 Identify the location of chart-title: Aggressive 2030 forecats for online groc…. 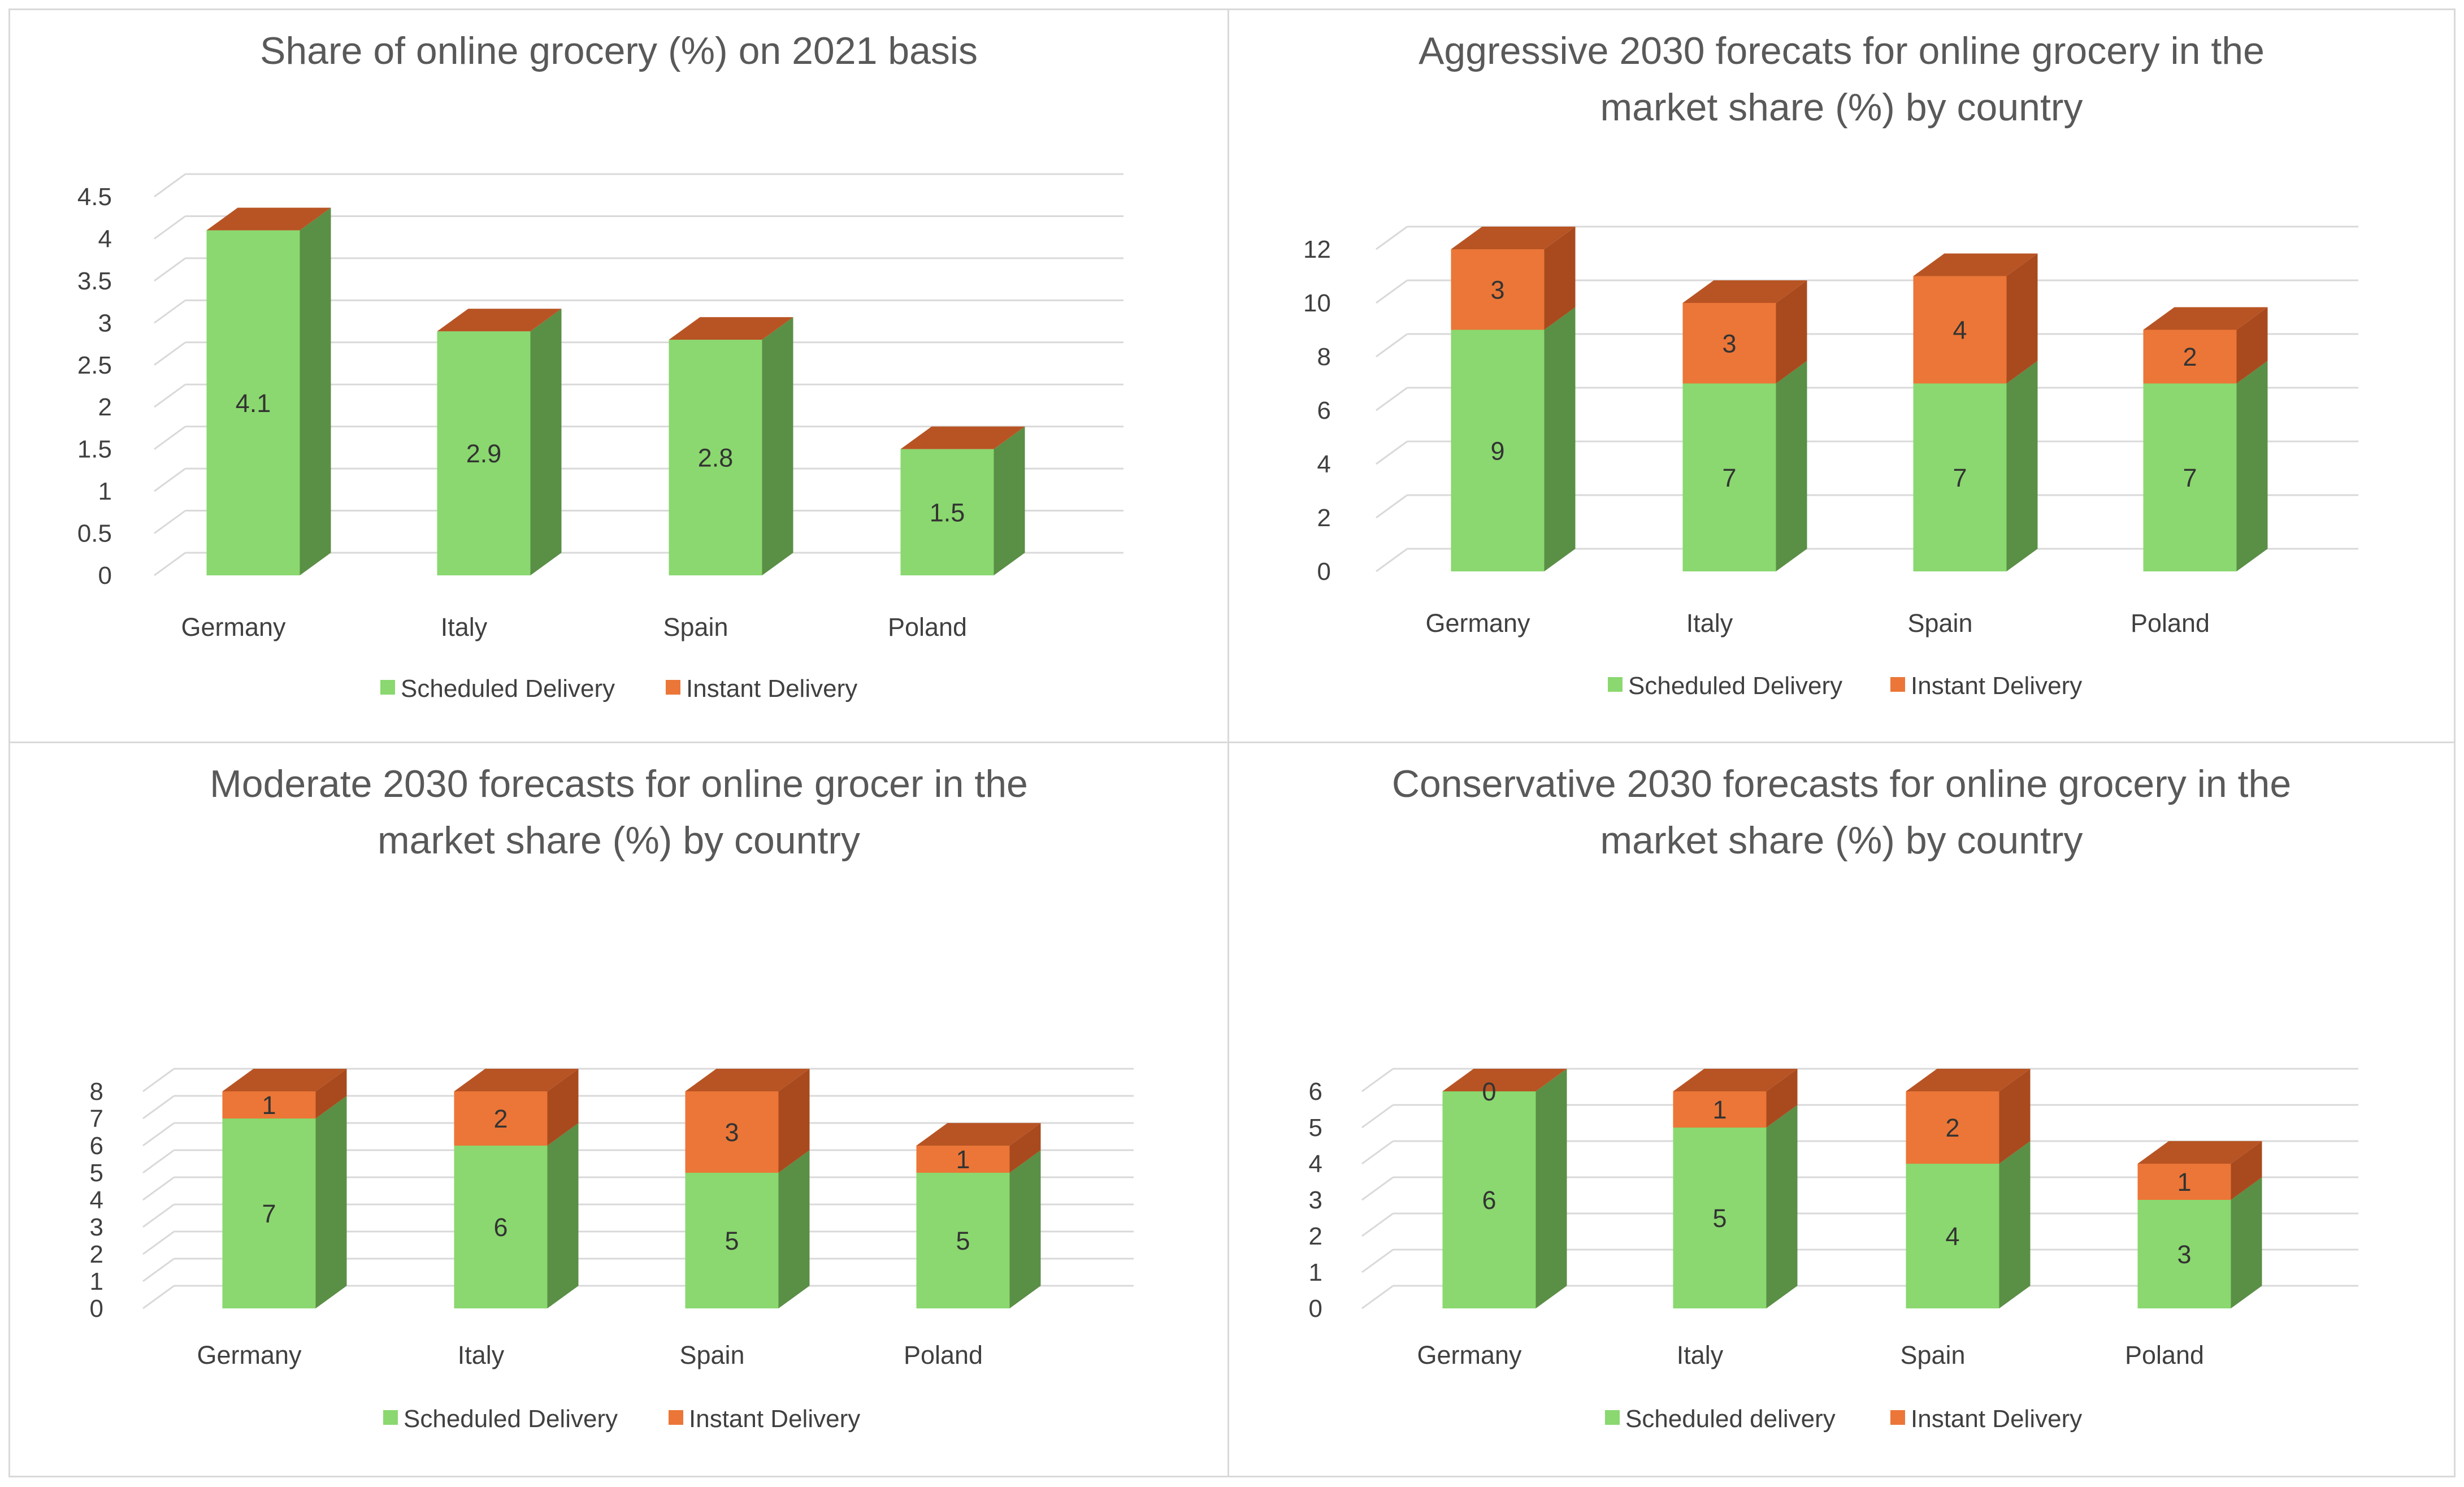
(1841, 50).